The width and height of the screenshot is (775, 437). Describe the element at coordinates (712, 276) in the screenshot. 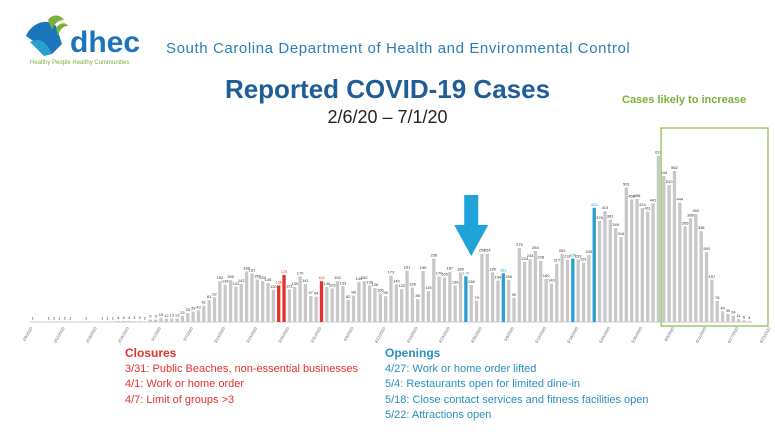

I see `data-label: 157` at that location.